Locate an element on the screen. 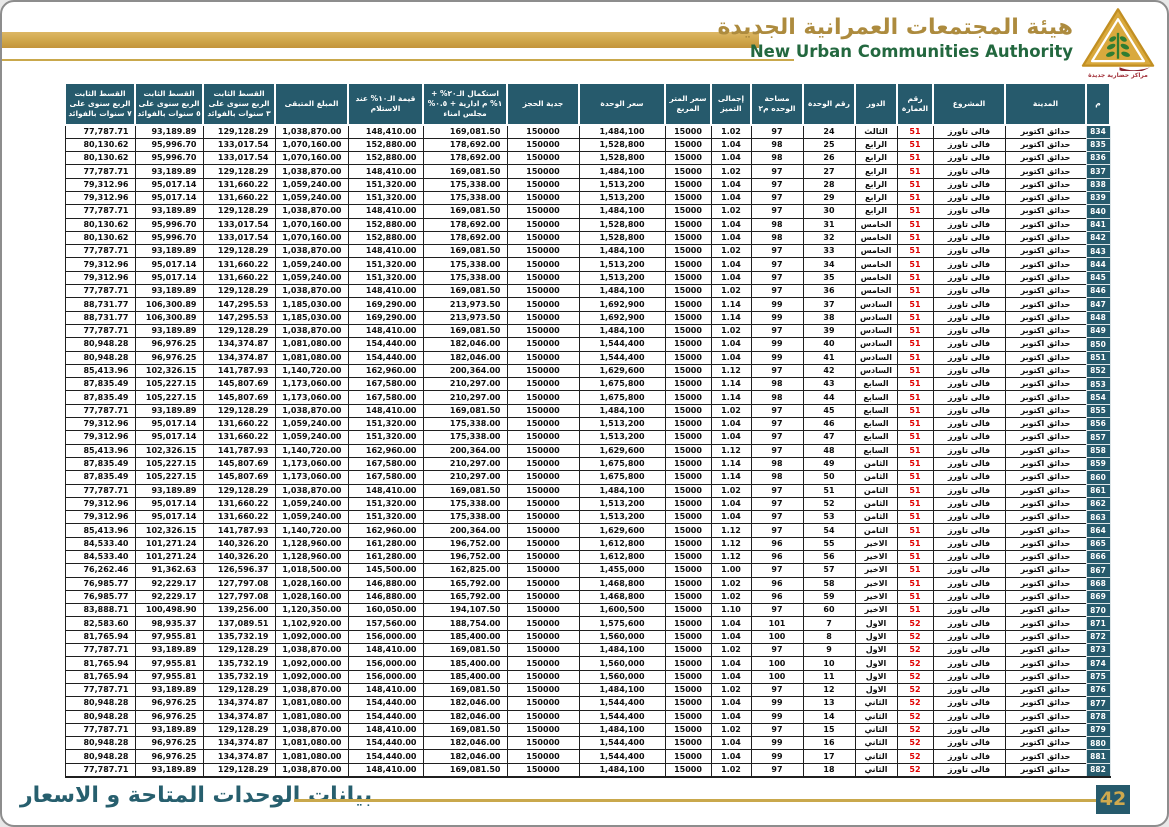 The image size is (1169, 827). cell-14: 131,660.22 is located at coordinates (239, 264).